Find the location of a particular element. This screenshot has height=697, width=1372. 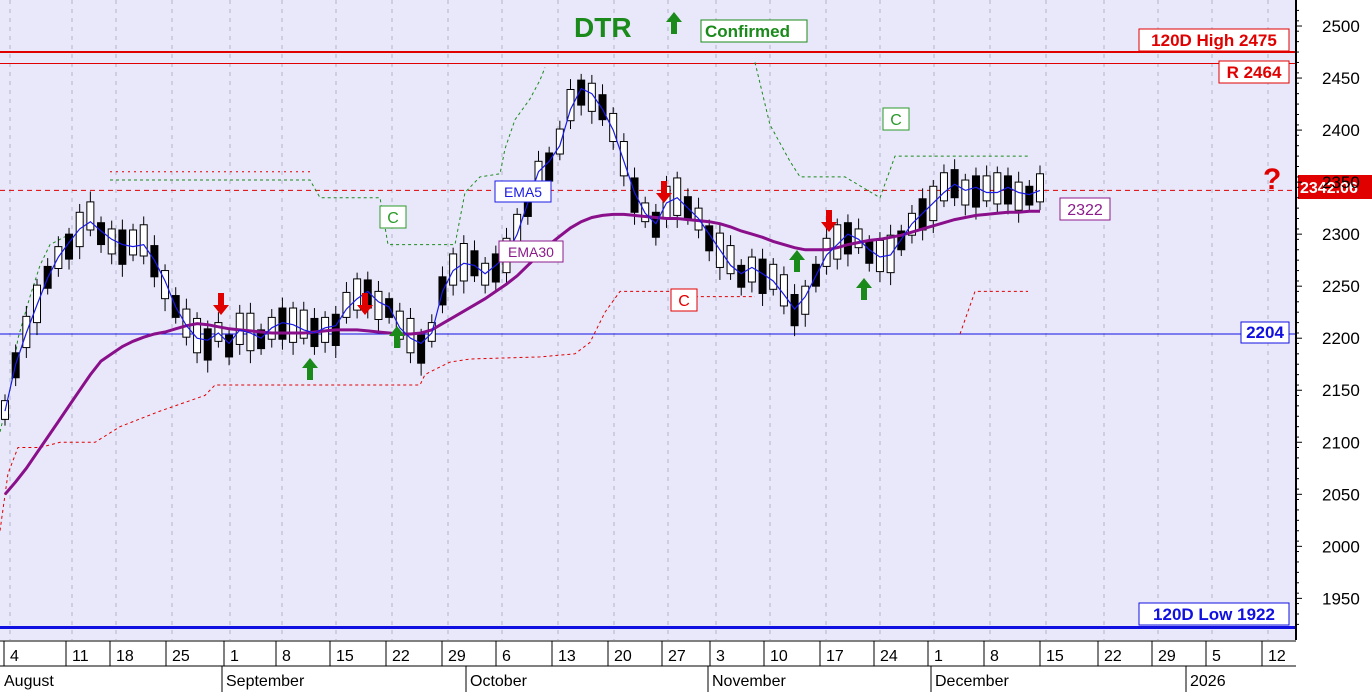

x-tick-label: 20 is located at coordinates (623, 656).